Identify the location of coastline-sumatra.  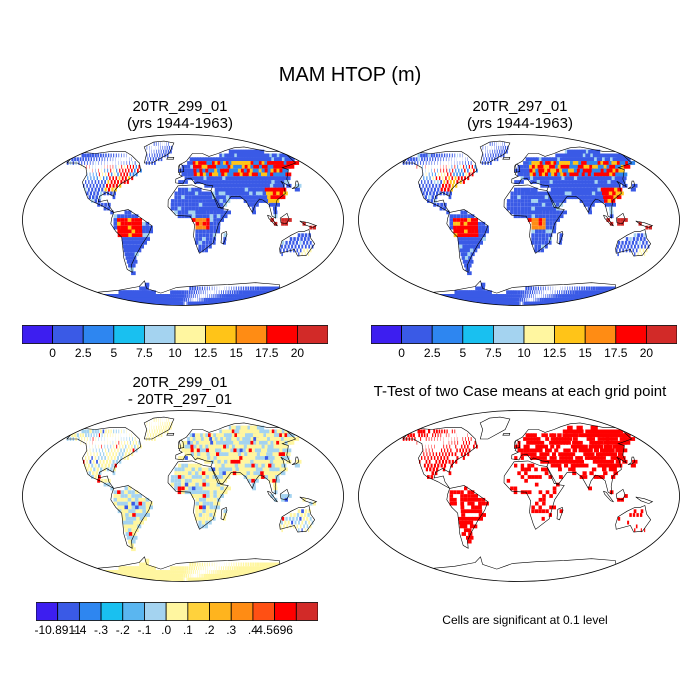
(609, 496).